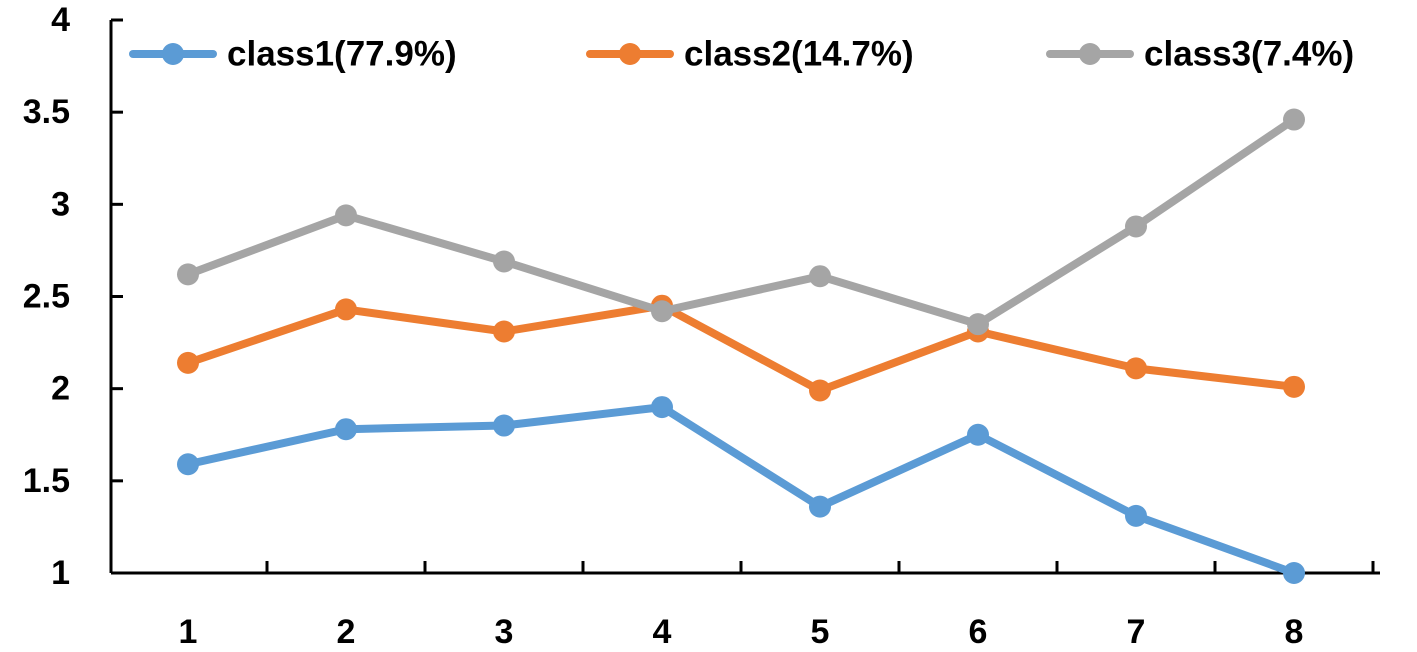  What do you see at coordinates (1294, 632) in the screenshot?
I see `x-tick-label: 8` at bounding box center [1294, 632].